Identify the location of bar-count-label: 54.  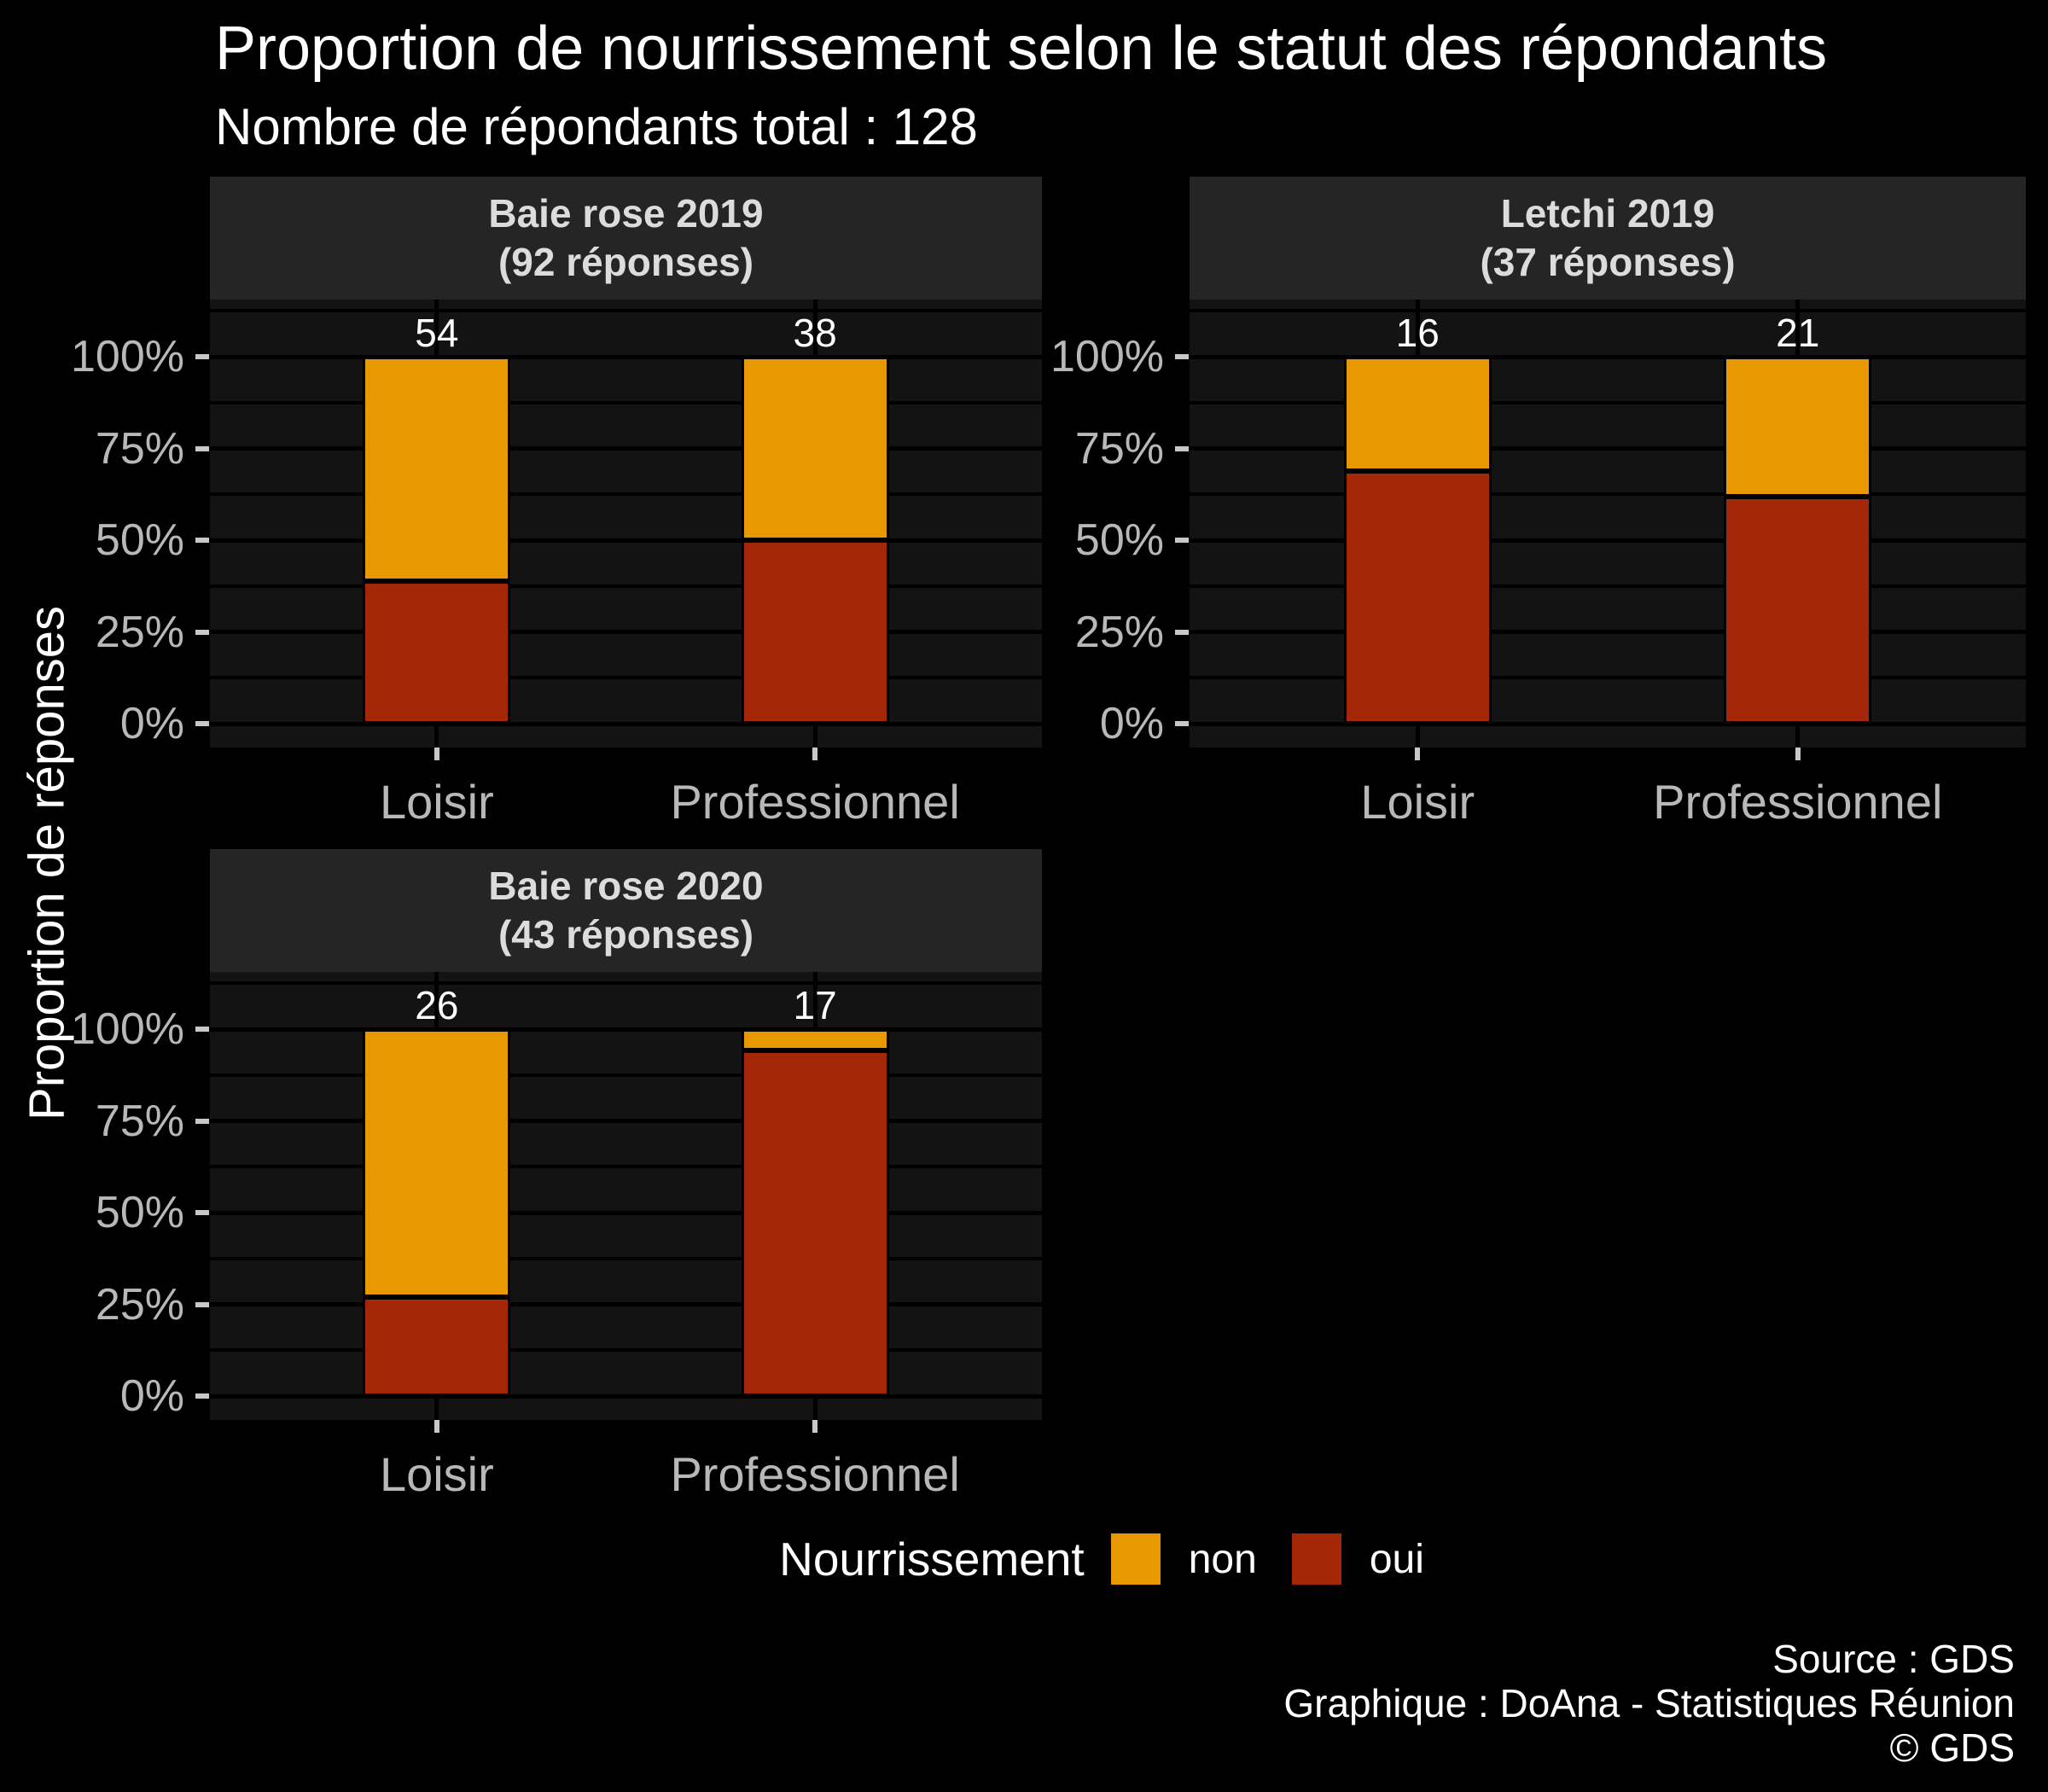
(437, 333).